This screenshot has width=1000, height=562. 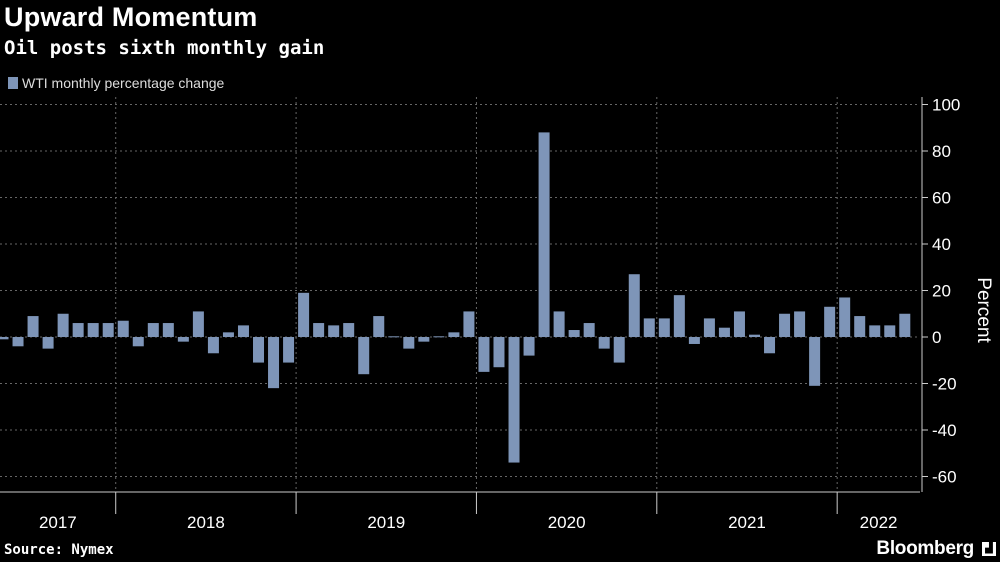 I want to click on x-tick-label: 2020, so click(x=567, y=522).